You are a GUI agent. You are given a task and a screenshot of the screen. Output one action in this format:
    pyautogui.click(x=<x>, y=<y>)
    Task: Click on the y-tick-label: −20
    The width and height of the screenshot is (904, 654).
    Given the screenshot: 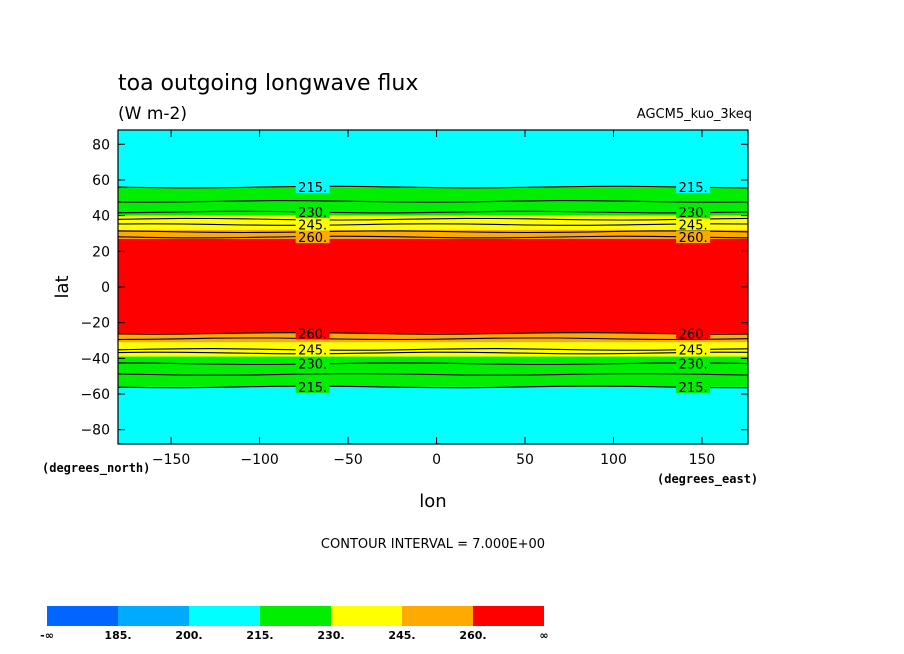 What is the action you would take?
    pyautogui.click(x=95, y=324)
    